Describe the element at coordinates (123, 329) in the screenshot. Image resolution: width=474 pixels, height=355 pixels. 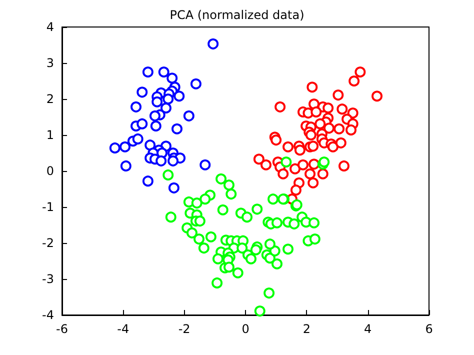
I see `x-tick-label: -4` at that location.